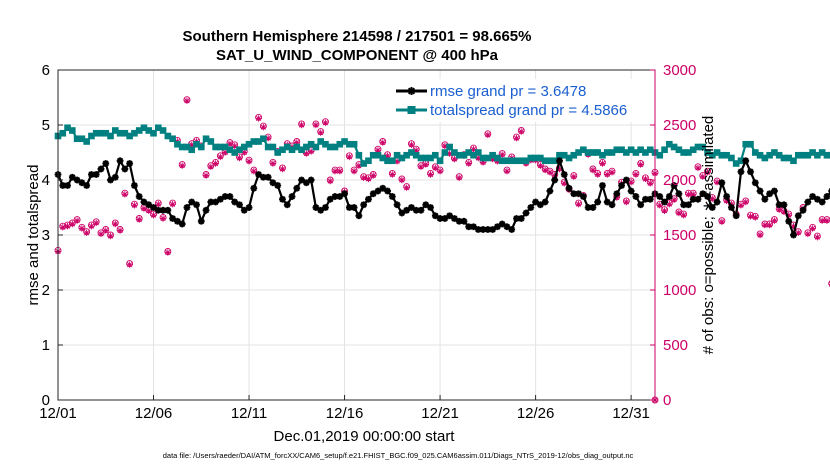 This screenshot has width=830, height=470. What do you see at coordinates (46, 290) in the screenshot?
I see `y-tick-label: 2` at bounding box center [46, 290].